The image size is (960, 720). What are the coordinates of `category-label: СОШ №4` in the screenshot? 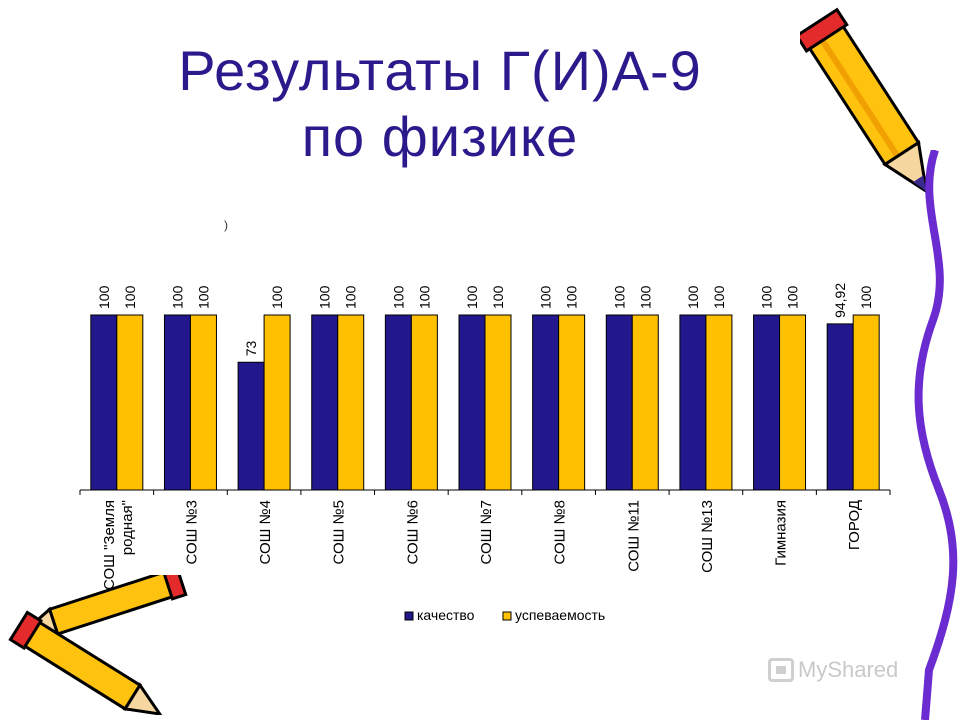 It's located at (265, 532).